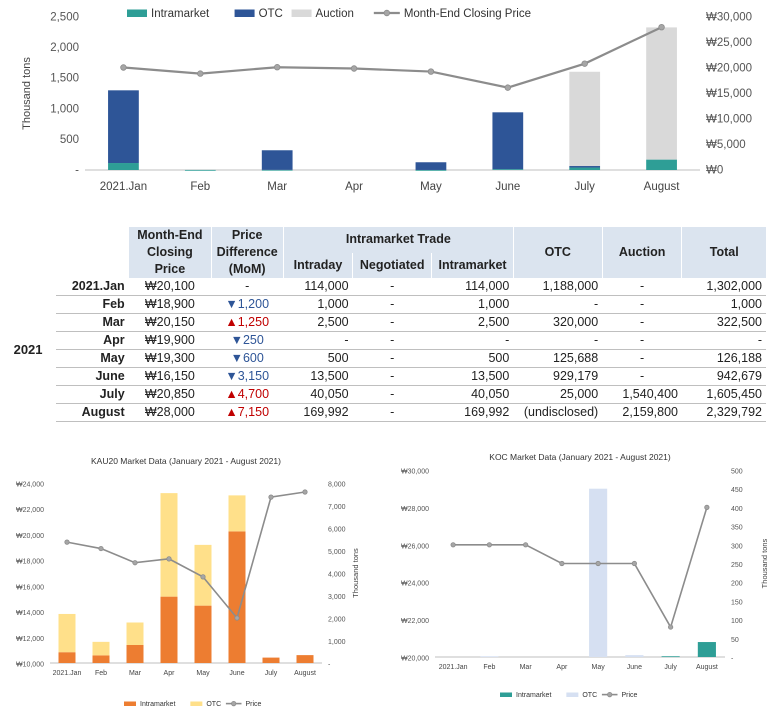  Describe the element at coordinates (707, 667) in the screenshot. I see `category-label: August` at that location.